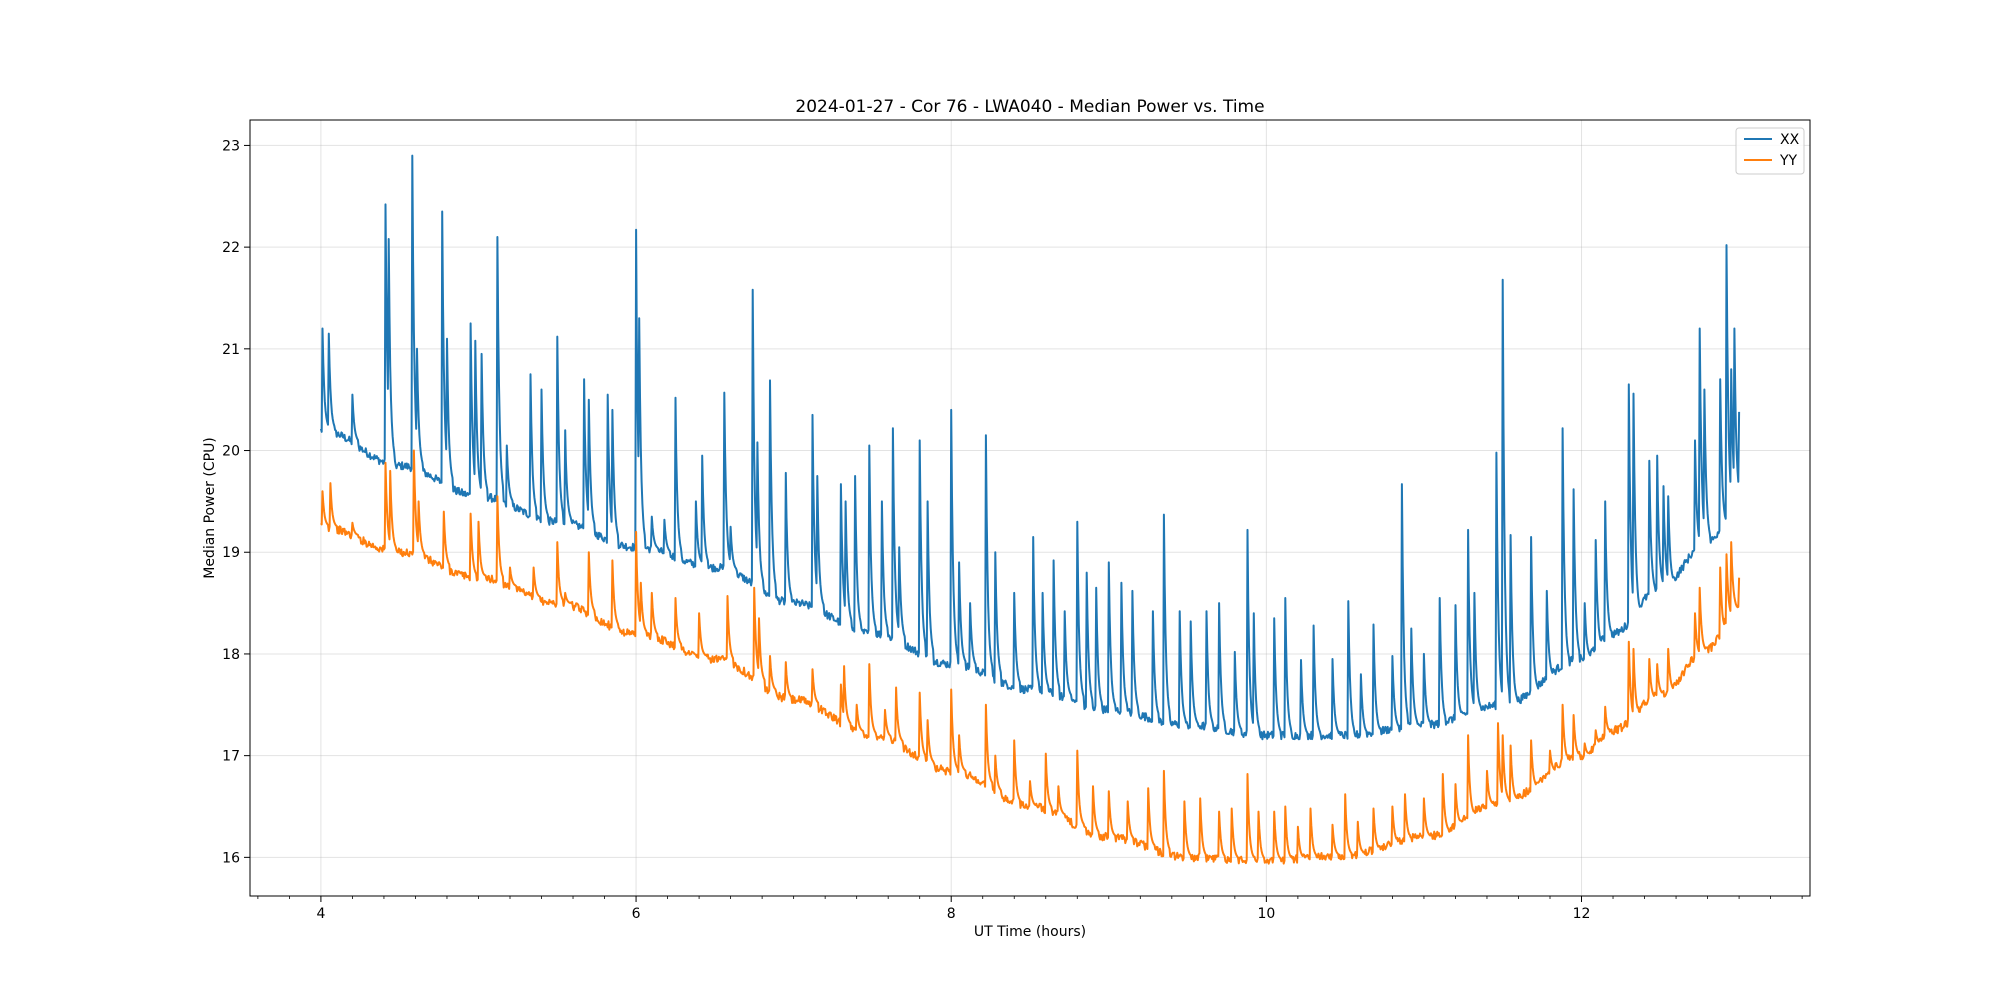  I want to click on legend: XX YY, so click(1770, 151).